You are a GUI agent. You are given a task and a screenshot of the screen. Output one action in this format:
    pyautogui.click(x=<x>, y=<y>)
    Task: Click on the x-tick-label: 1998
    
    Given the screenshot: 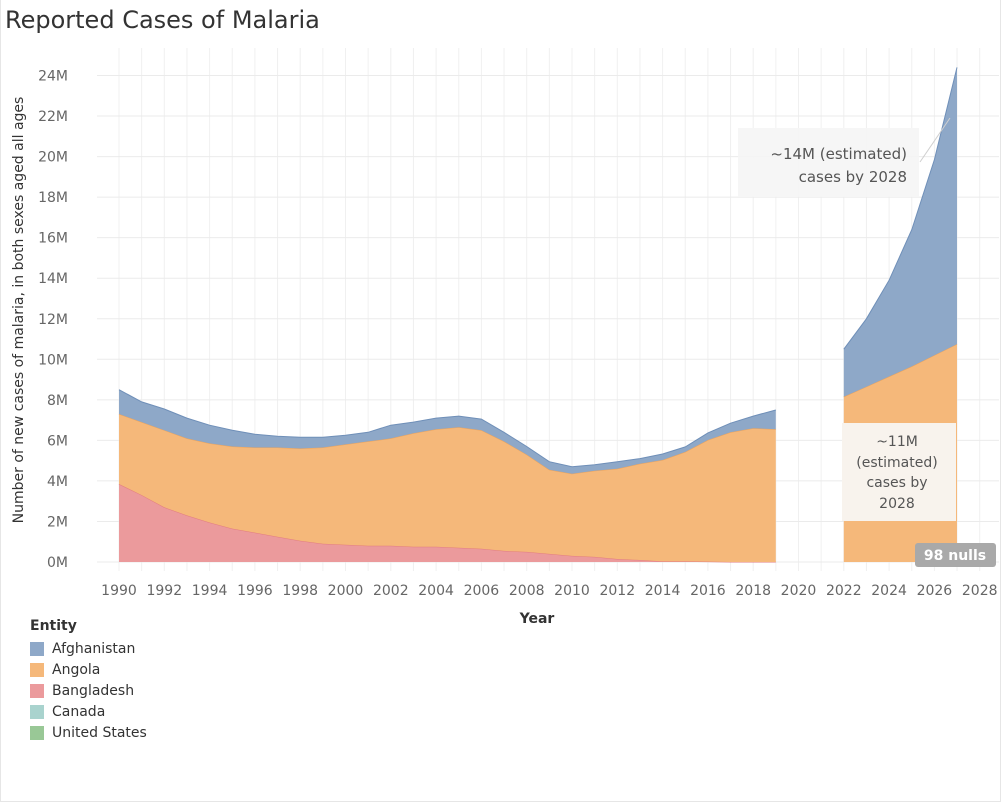 What is the action you would take?
    pyautogui.click(x=300, y=591)
    